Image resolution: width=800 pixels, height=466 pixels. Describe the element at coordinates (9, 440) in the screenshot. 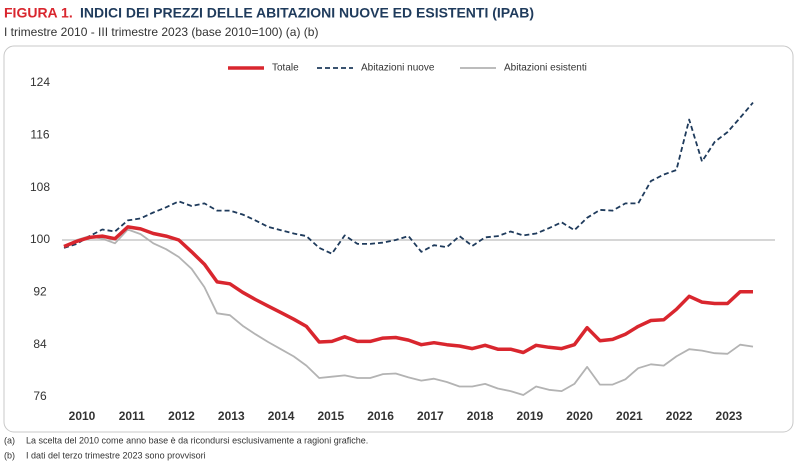

I see `note-marker: (a)` at that location.